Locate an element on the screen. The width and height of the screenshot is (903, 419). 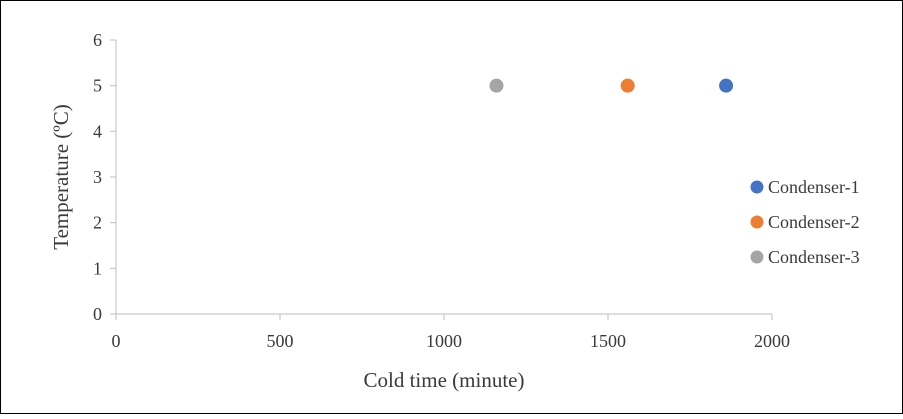
y-tick-label: 3 is located at coordinates (97, 177).